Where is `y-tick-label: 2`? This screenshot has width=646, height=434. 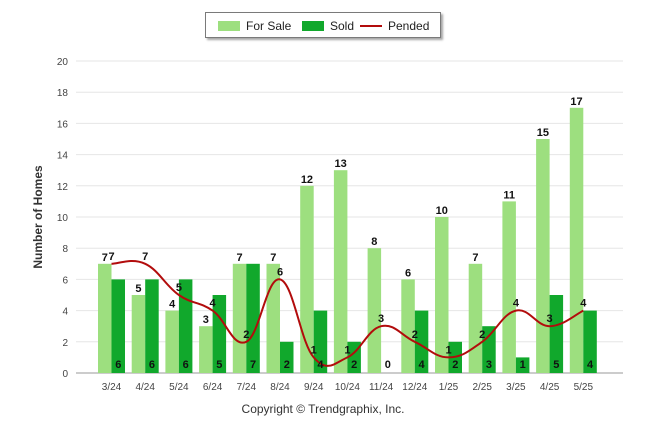
y-tick-label: 2 is located at coordinates (65, 343).